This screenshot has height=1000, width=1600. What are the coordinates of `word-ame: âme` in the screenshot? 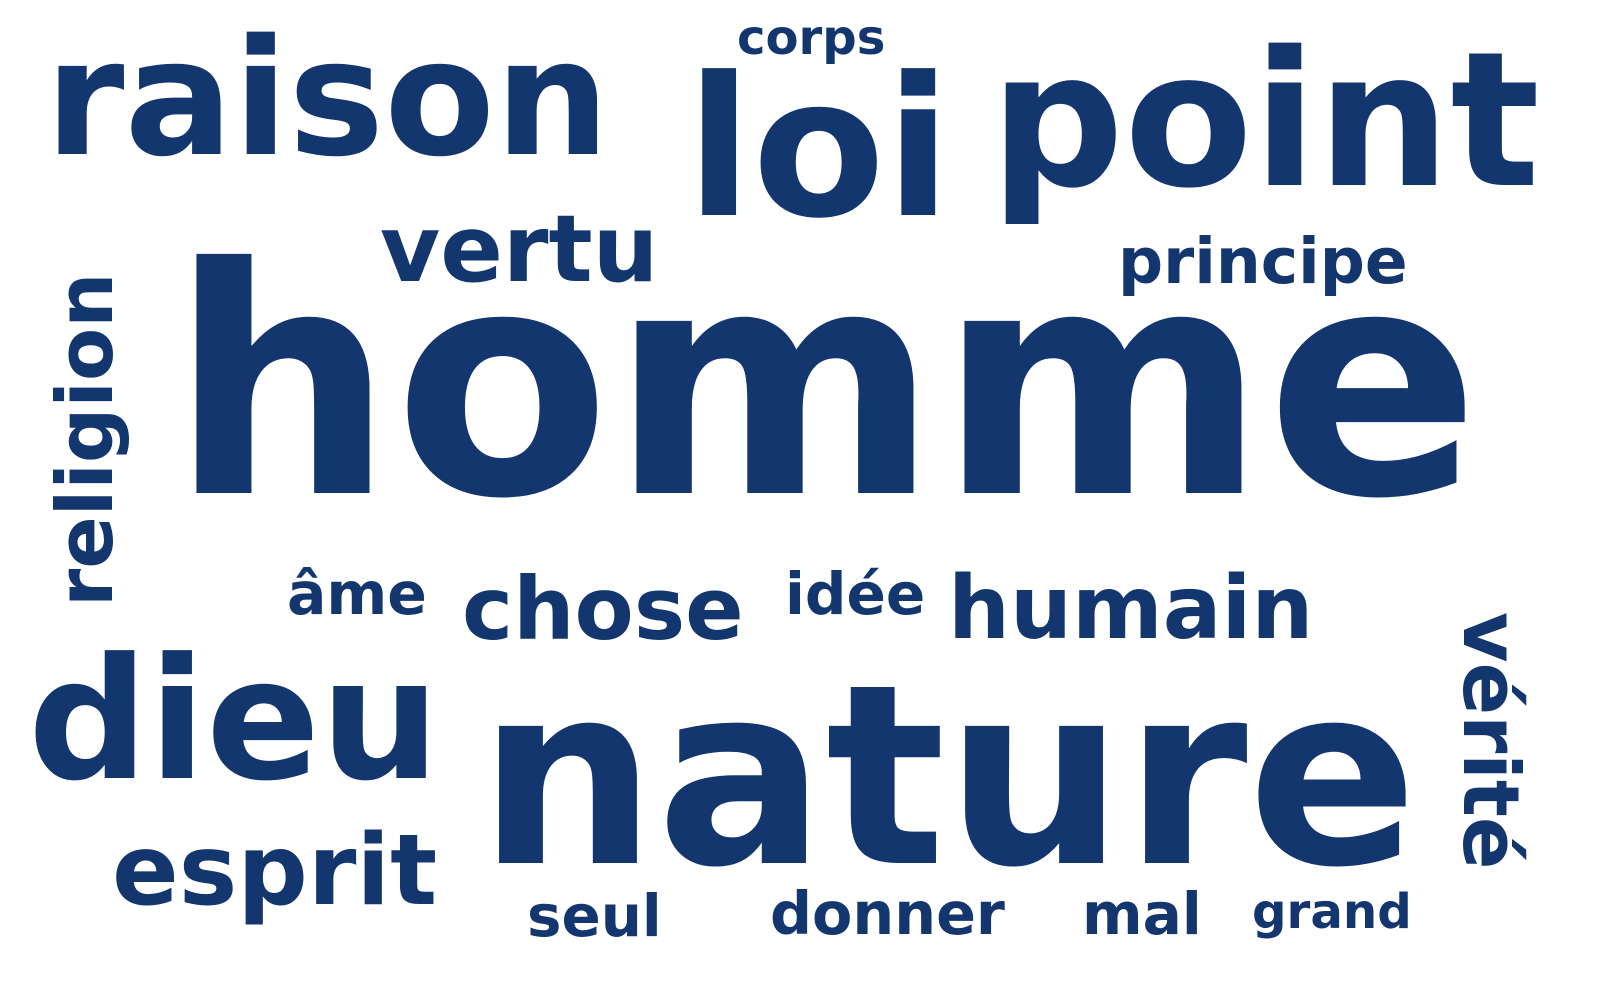 It's located at (357, 594).